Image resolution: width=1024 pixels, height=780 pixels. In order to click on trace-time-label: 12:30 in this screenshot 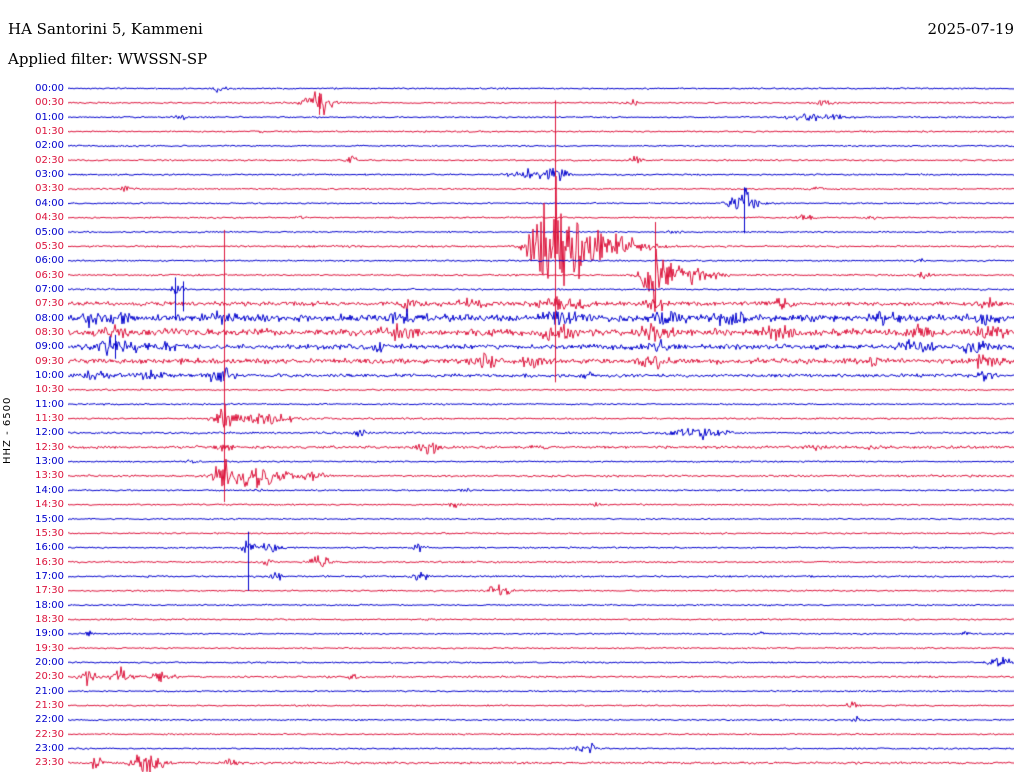, I will do `click(49, 447)`.